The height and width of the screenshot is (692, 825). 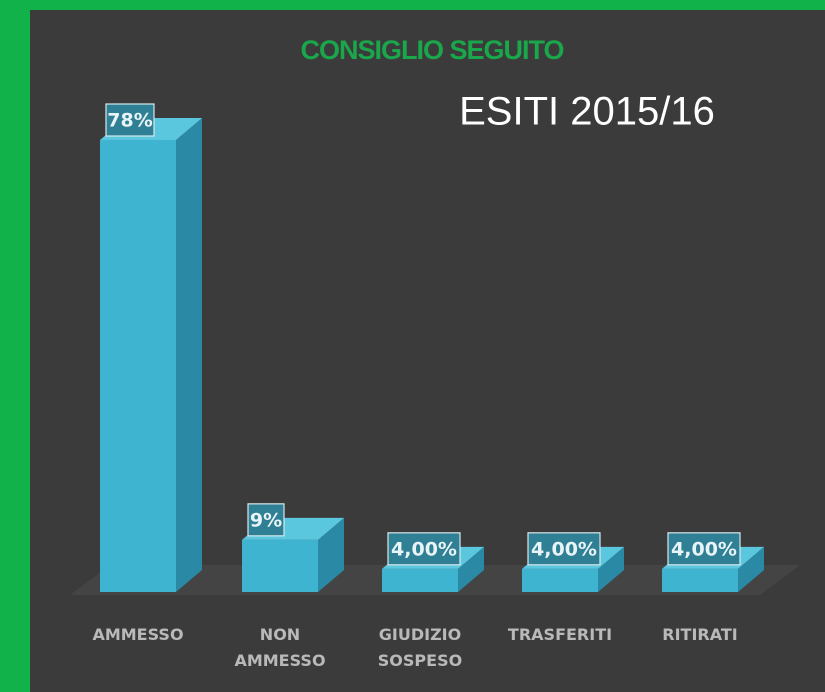 I want to click on x-tick-label: TRASFERITI, so click(x=560, y=634).